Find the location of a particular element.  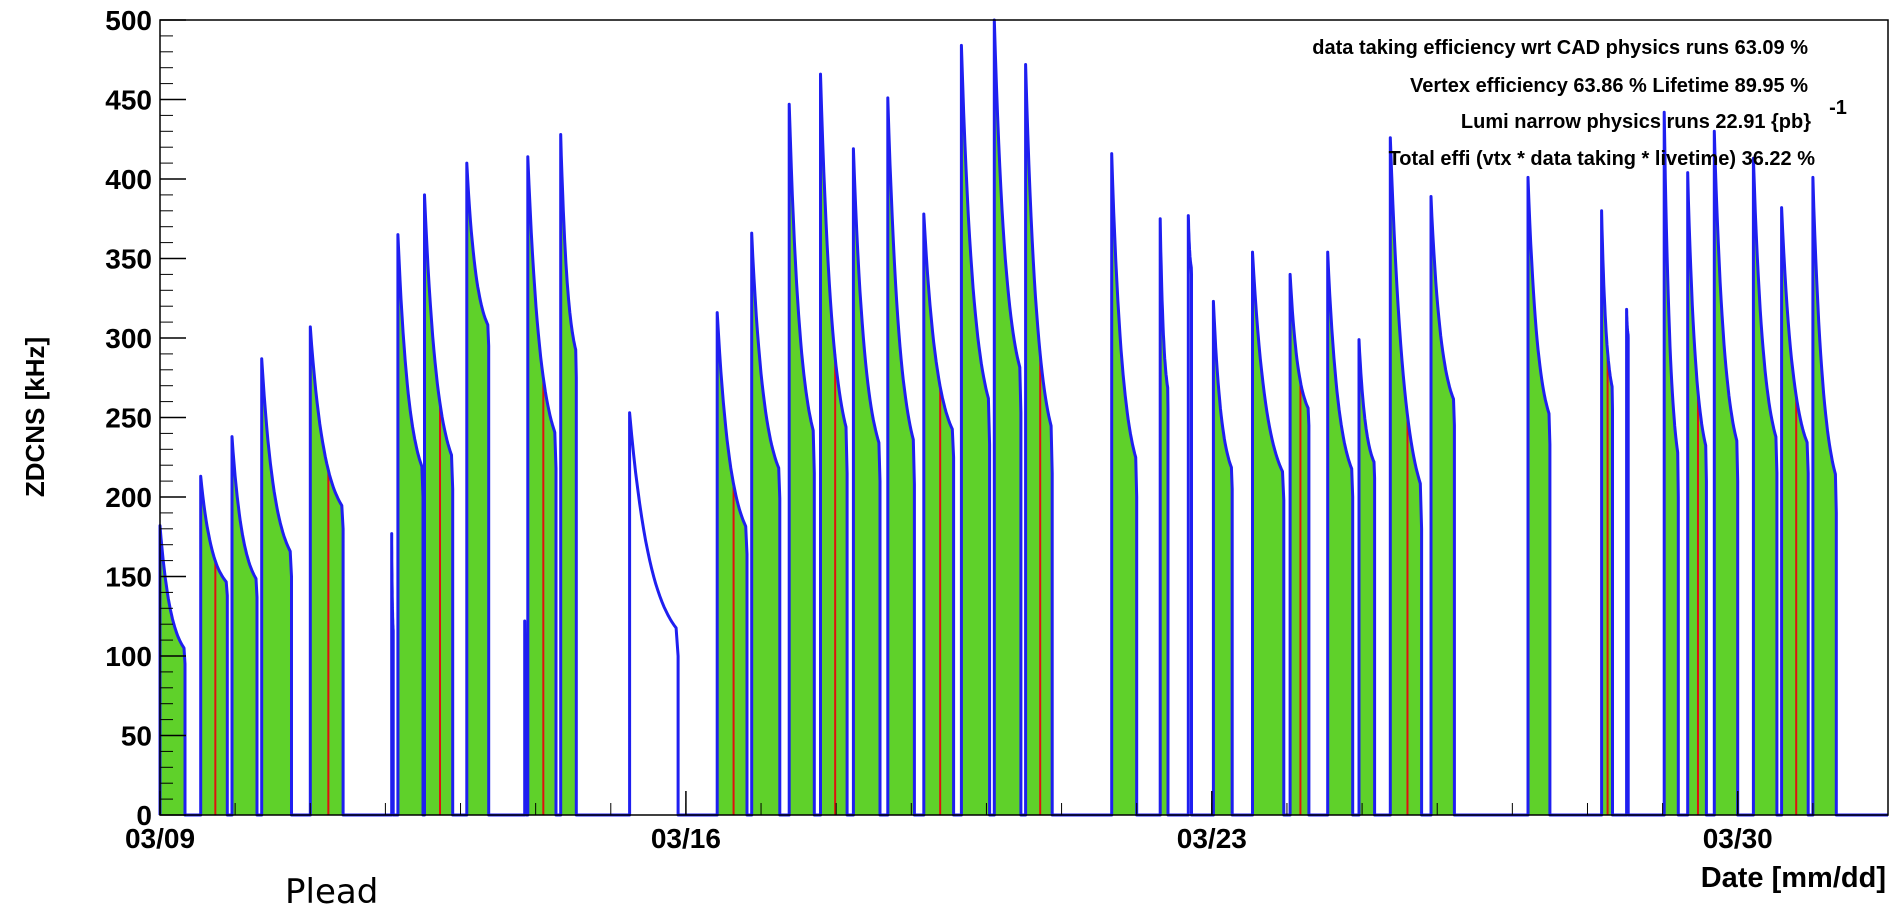

x-tick-label-03-30: 03/30 is located at coordinates (1738, 838).